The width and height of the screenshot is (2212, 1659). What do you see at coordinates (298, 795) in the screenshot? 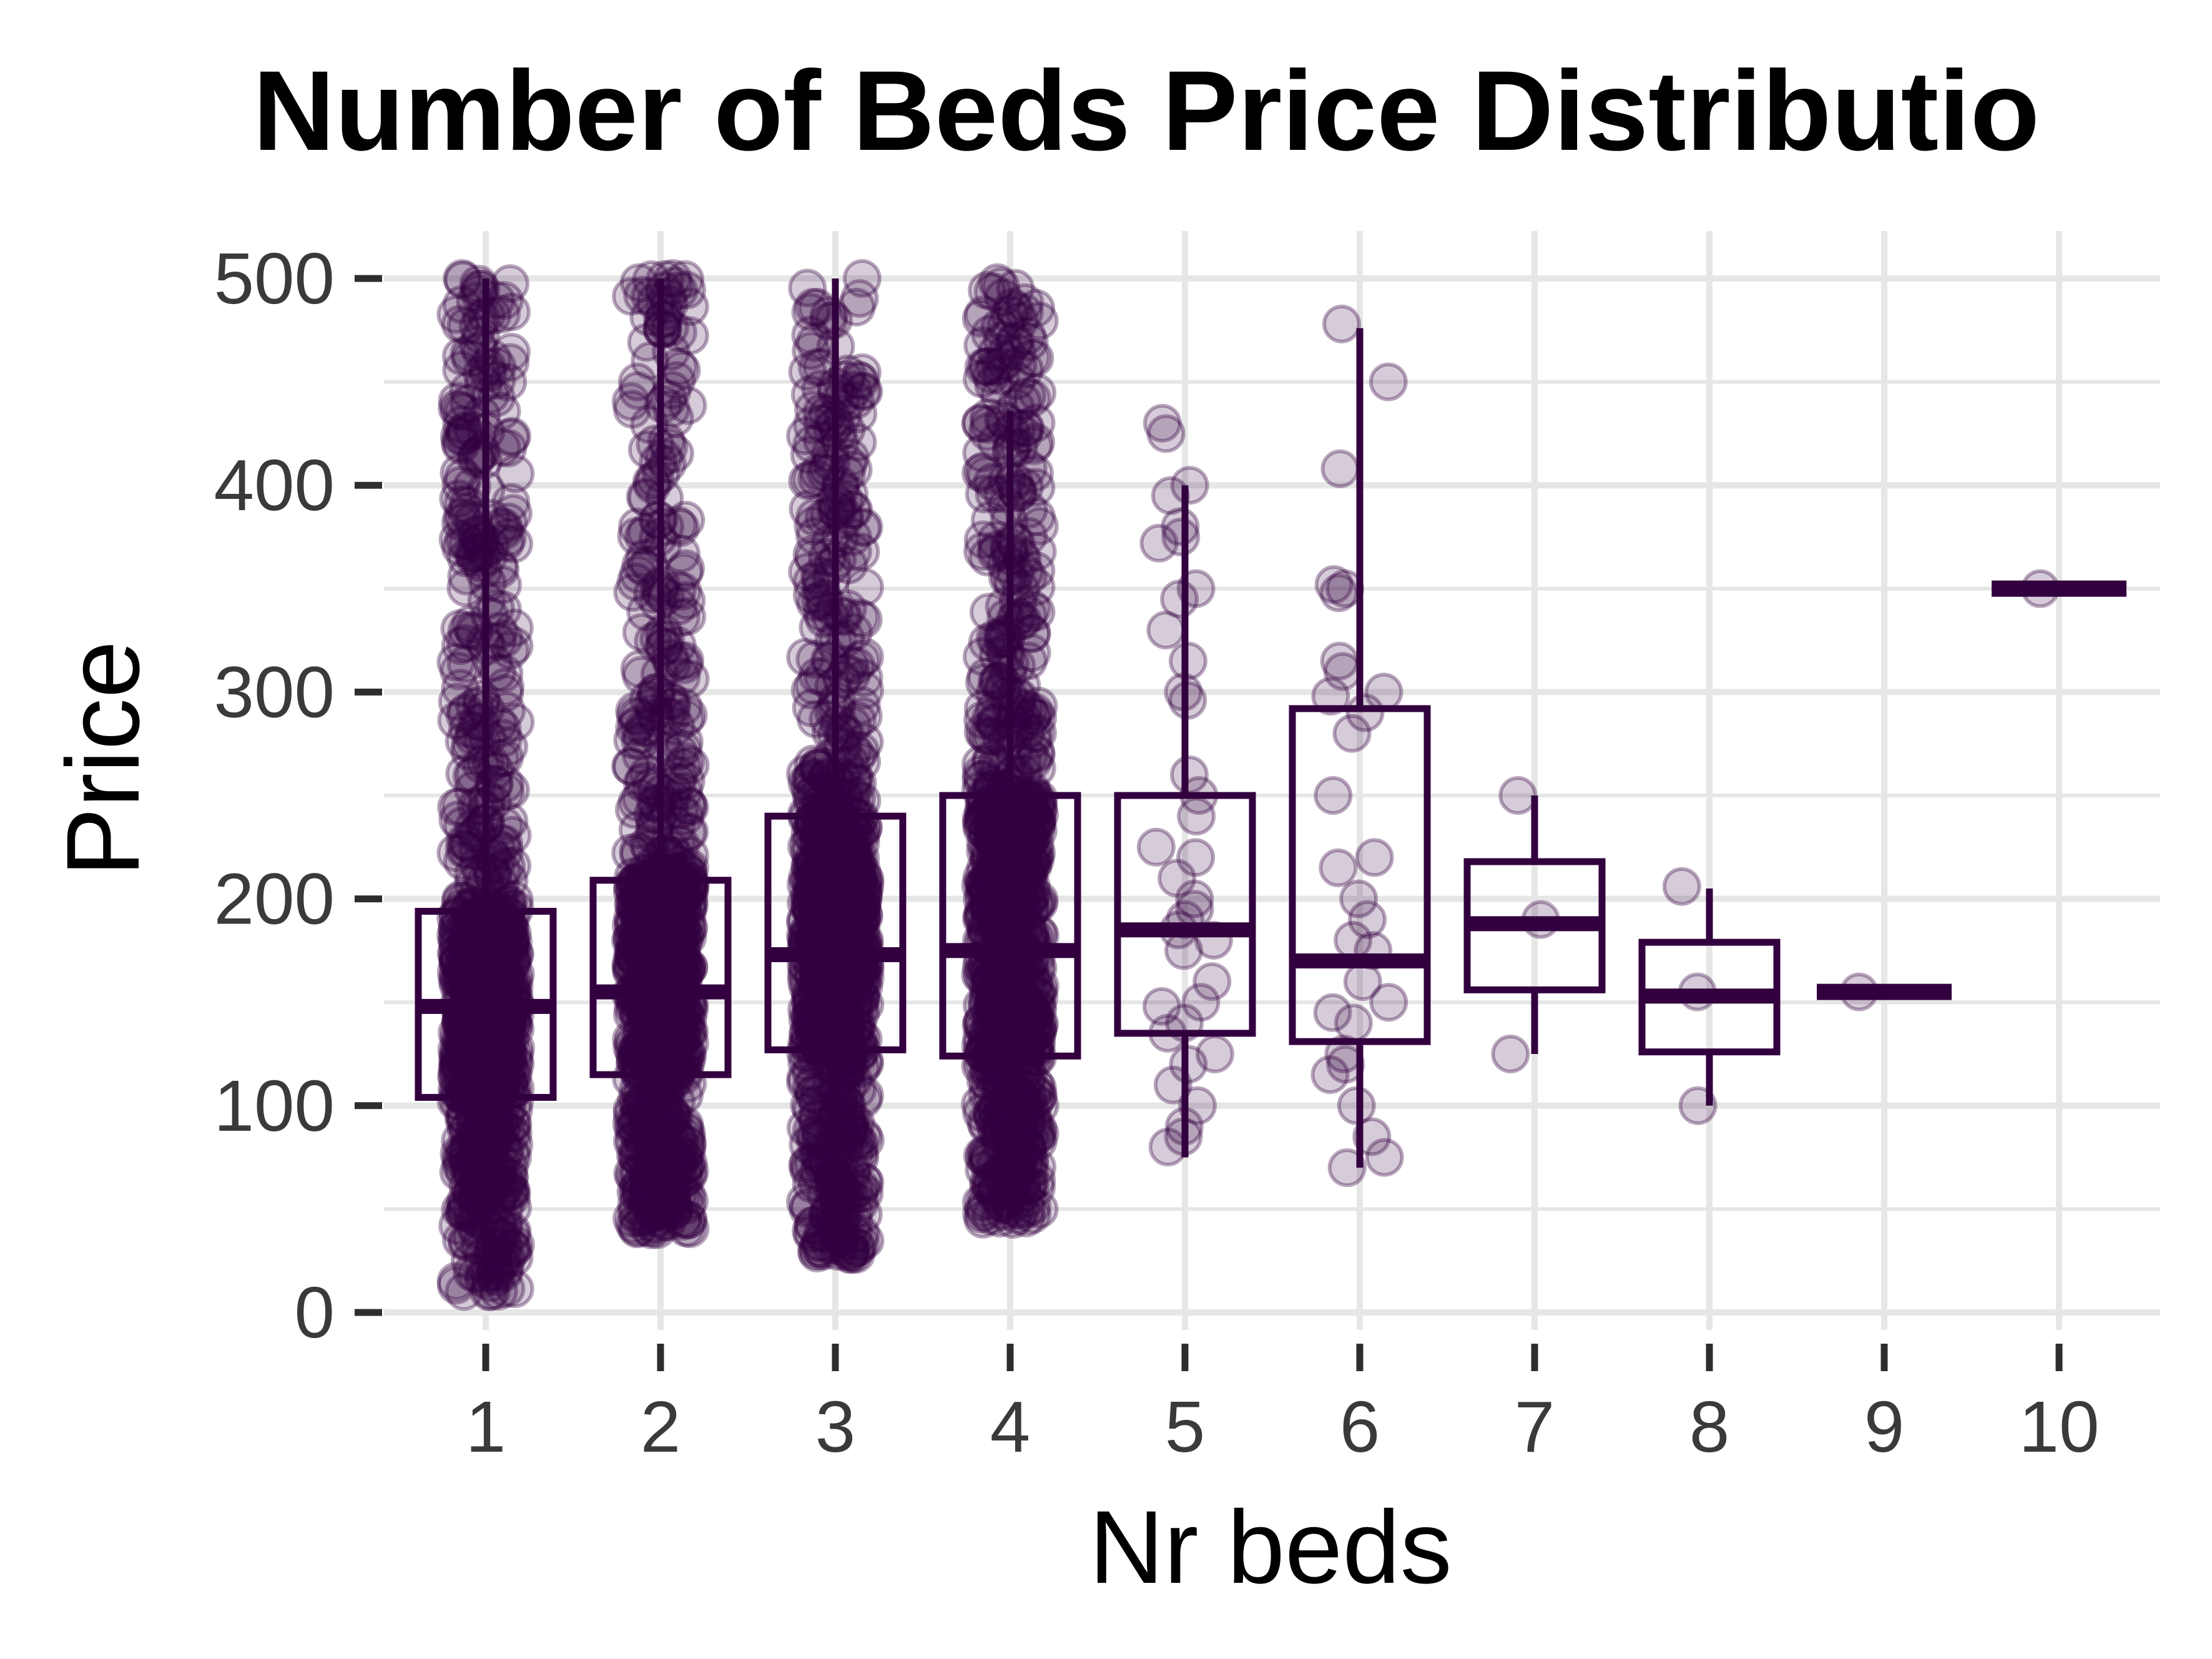
I see `y-axis: 0 100 200 300 400 500` at bounding box center [298, 795].